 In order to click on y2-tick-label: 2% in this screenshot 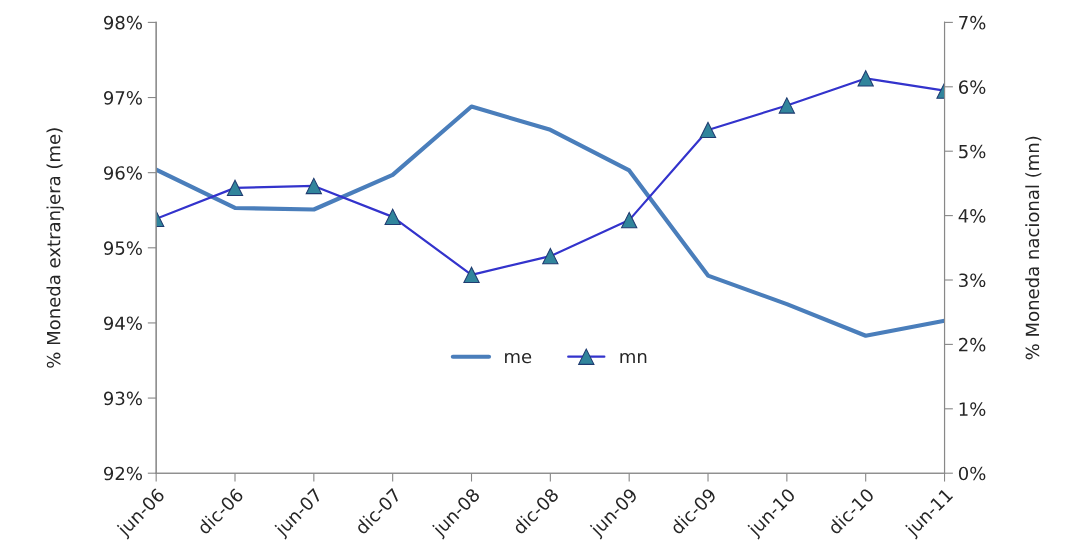, I will do `click(972, 344)`.